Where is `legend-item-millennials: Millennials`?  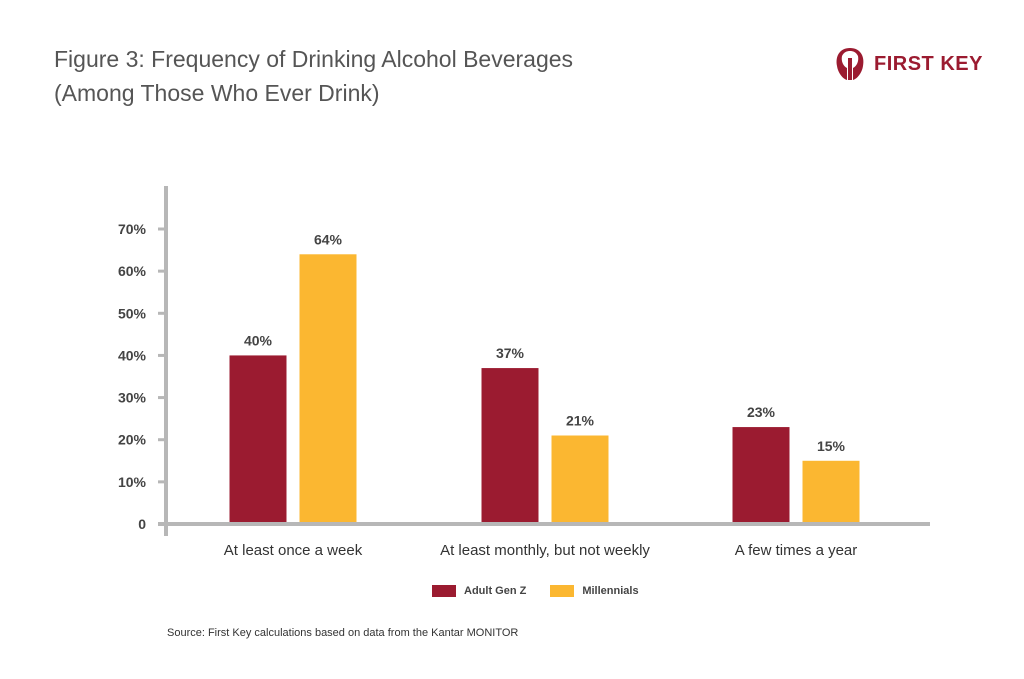
legend-item-millennials: Millennials is located at coordinates (594, 591).